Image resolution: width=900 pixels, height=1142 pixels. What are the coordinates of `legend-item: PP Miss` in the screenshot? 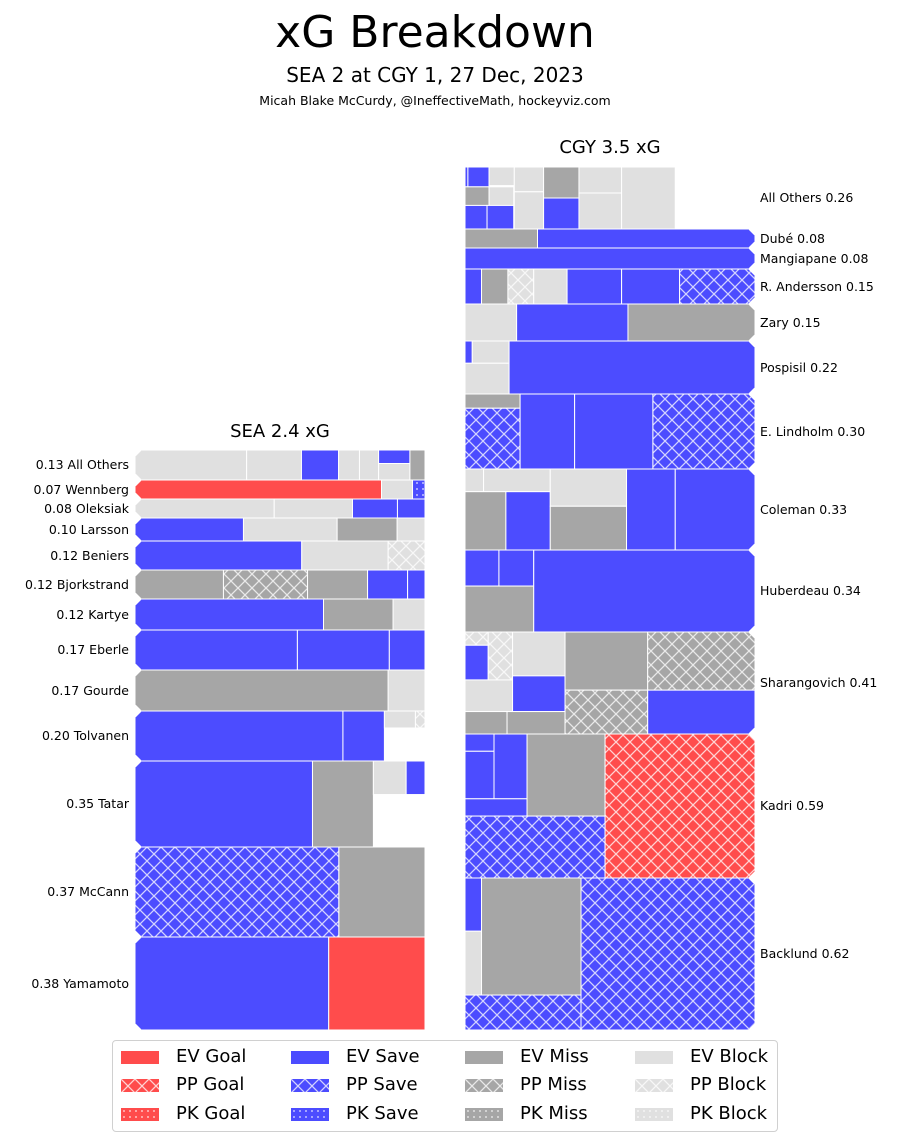 It's located at (526, 1085).